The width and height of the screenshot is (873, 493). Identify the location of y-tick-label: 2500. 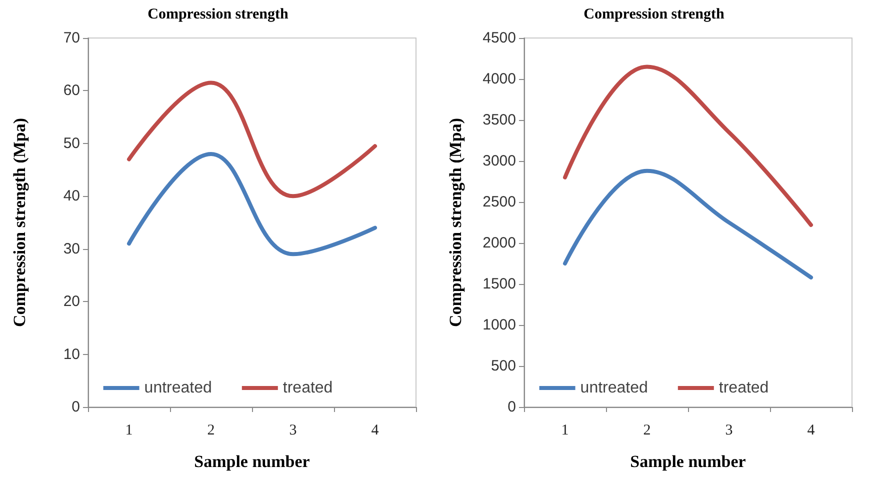
(499, 202).